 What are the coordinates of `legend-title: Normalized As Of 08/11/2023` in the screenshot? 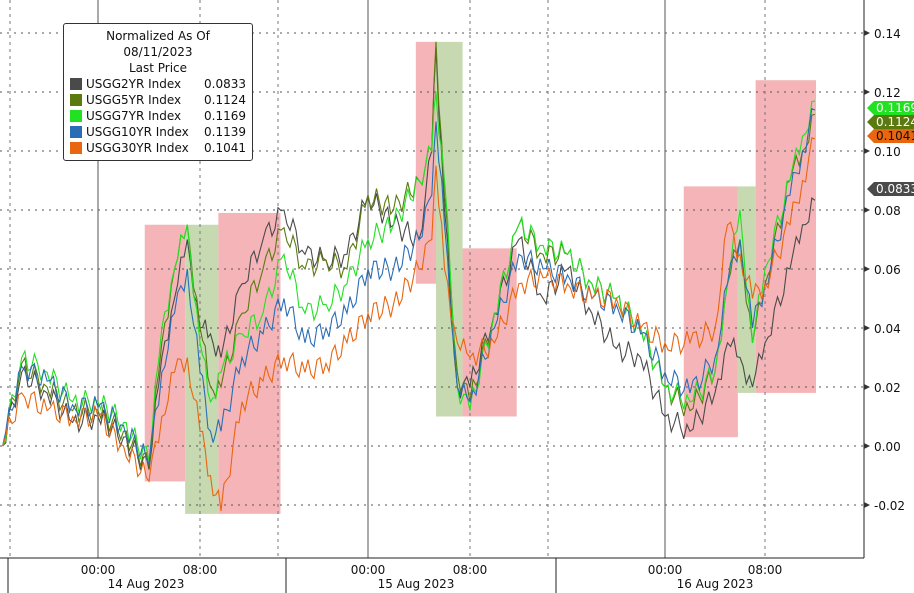 It's located at (158, 44).